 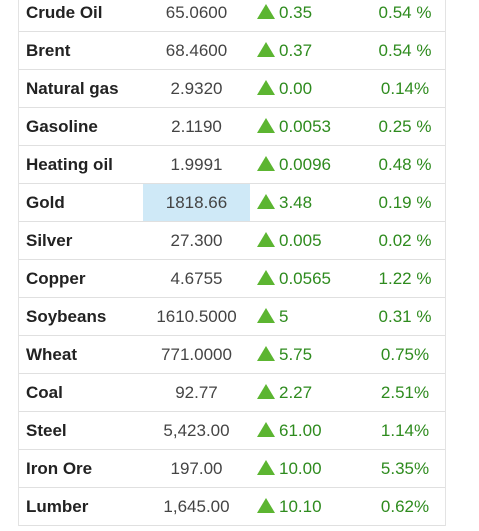 What do you see at coordinates (305, 278) in the screenshot?
I see `change-value: 0.0565` at bounding box center [305, 278].